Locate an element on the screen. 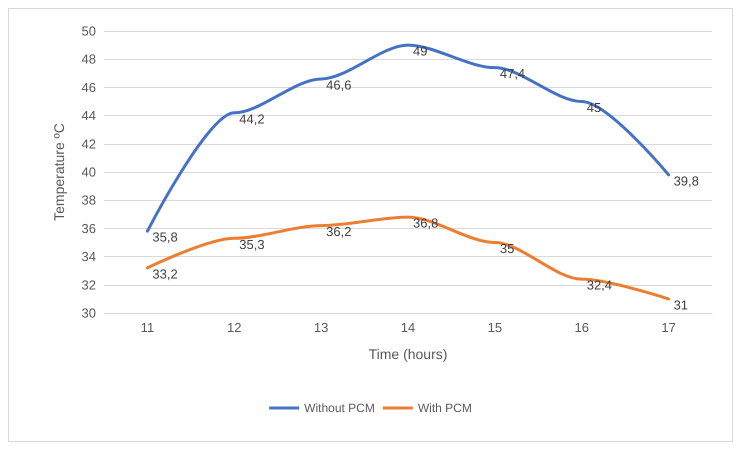  y-tick-label: 50 is located at coordinates (89, 31).